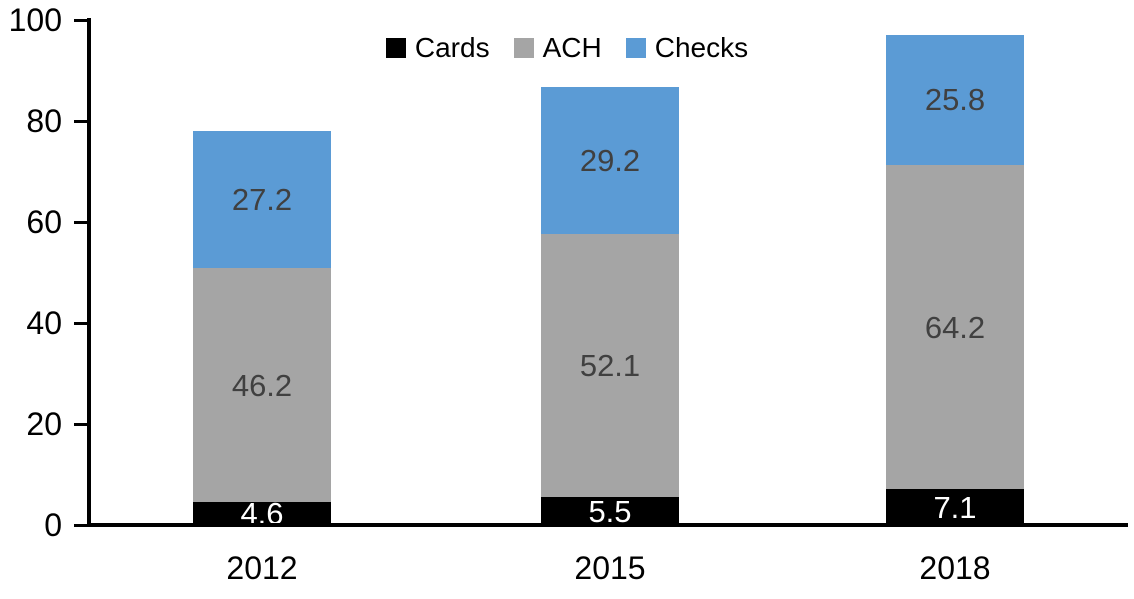 This screenshot has width=1134, height=599. I want to click on legend-item-checks: Checks, so click(687, 47).